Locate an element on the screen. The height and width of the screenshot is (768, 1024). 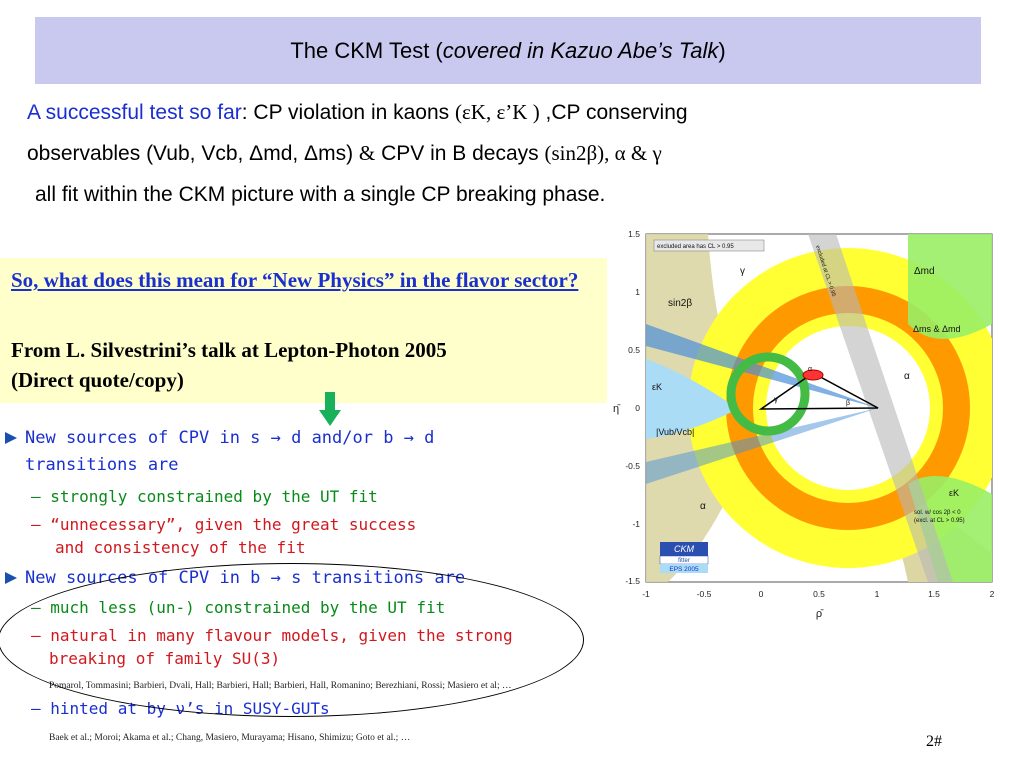
alpha-label-right: α is located at coordinates (907, 376).